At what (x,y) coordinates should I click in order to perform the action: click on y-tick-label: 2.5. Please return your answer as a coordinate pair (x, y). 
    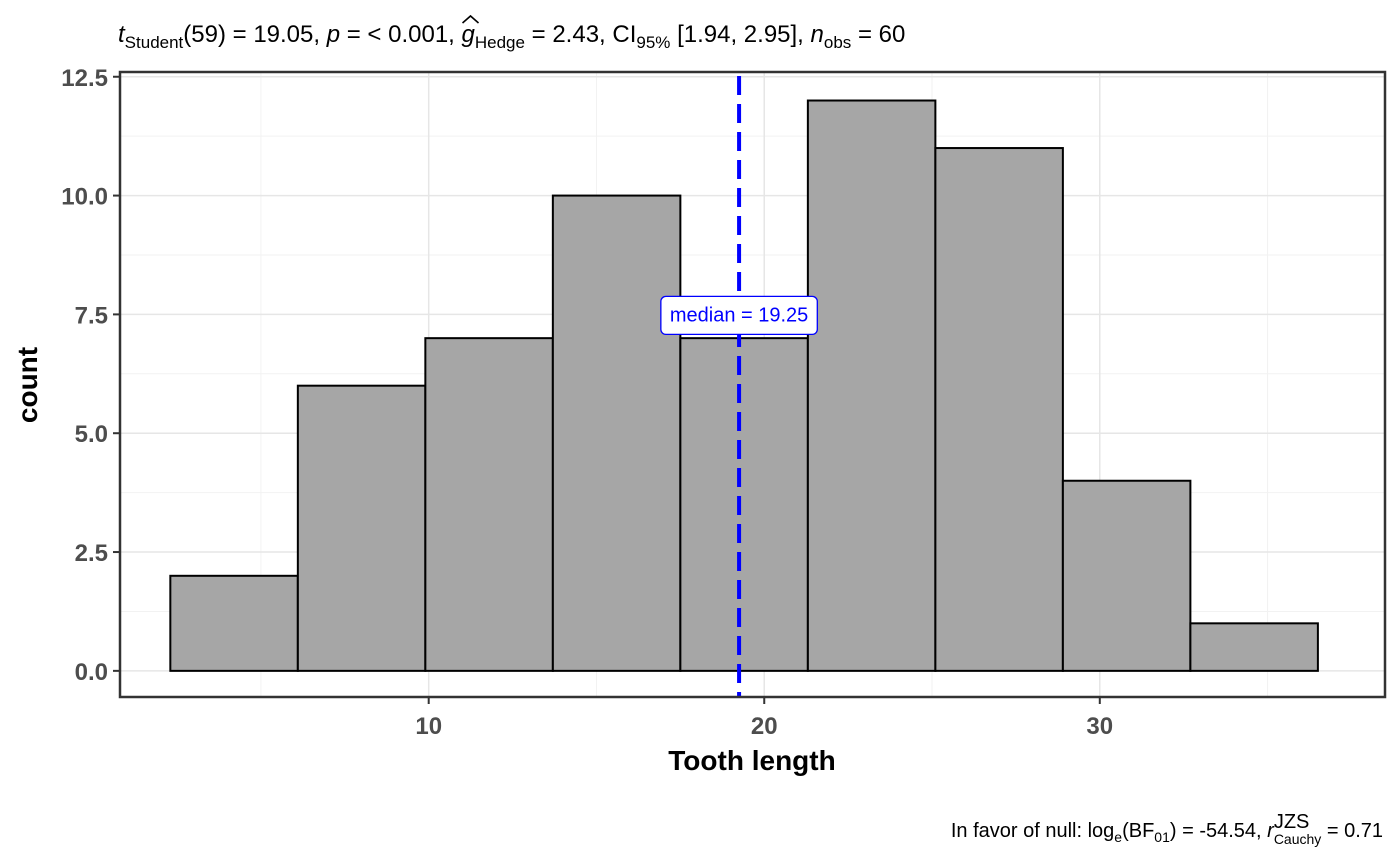
    Looking at the image, I should click on (91, 553).